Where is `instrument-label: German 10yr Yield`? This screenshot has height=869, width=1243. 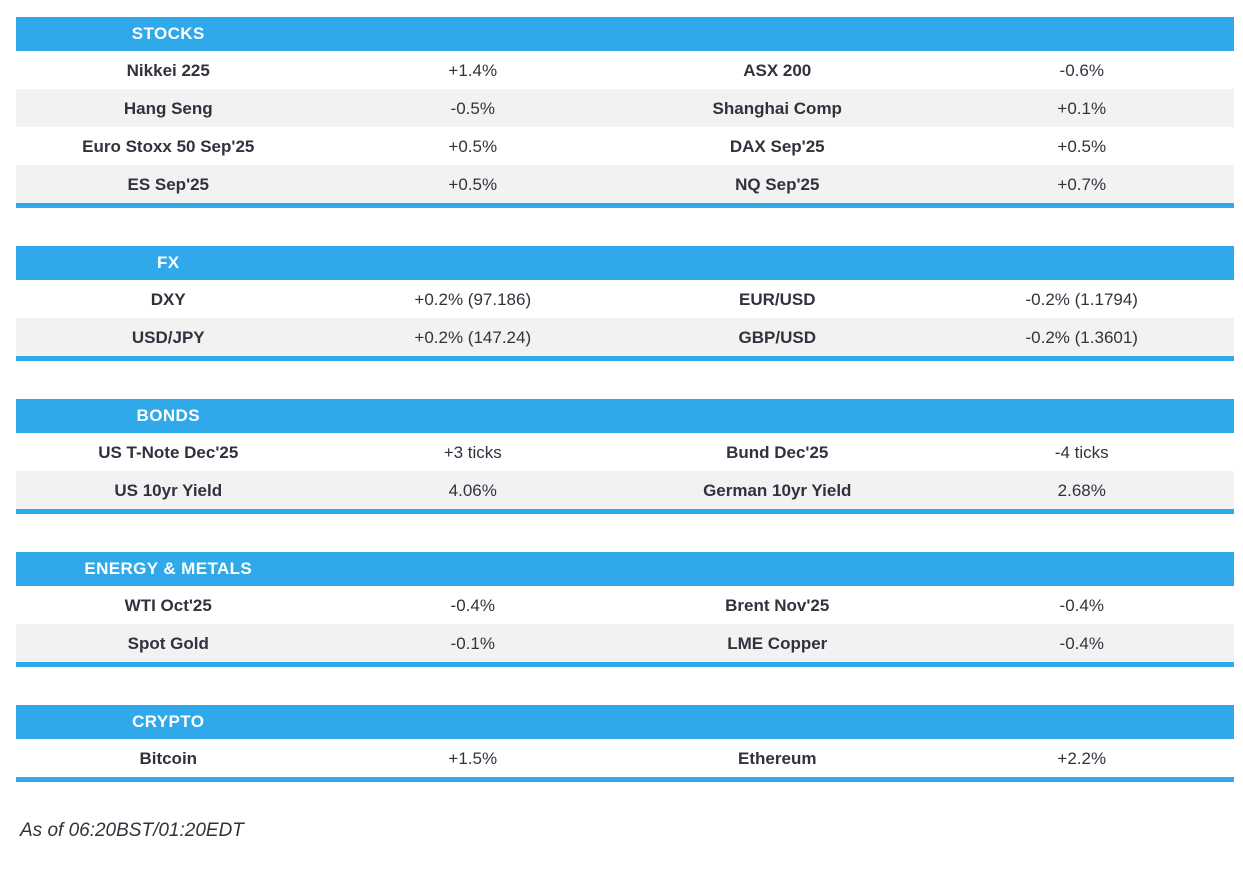 instrument-label: German 10yr Yield is located at coordinates (777, 490).